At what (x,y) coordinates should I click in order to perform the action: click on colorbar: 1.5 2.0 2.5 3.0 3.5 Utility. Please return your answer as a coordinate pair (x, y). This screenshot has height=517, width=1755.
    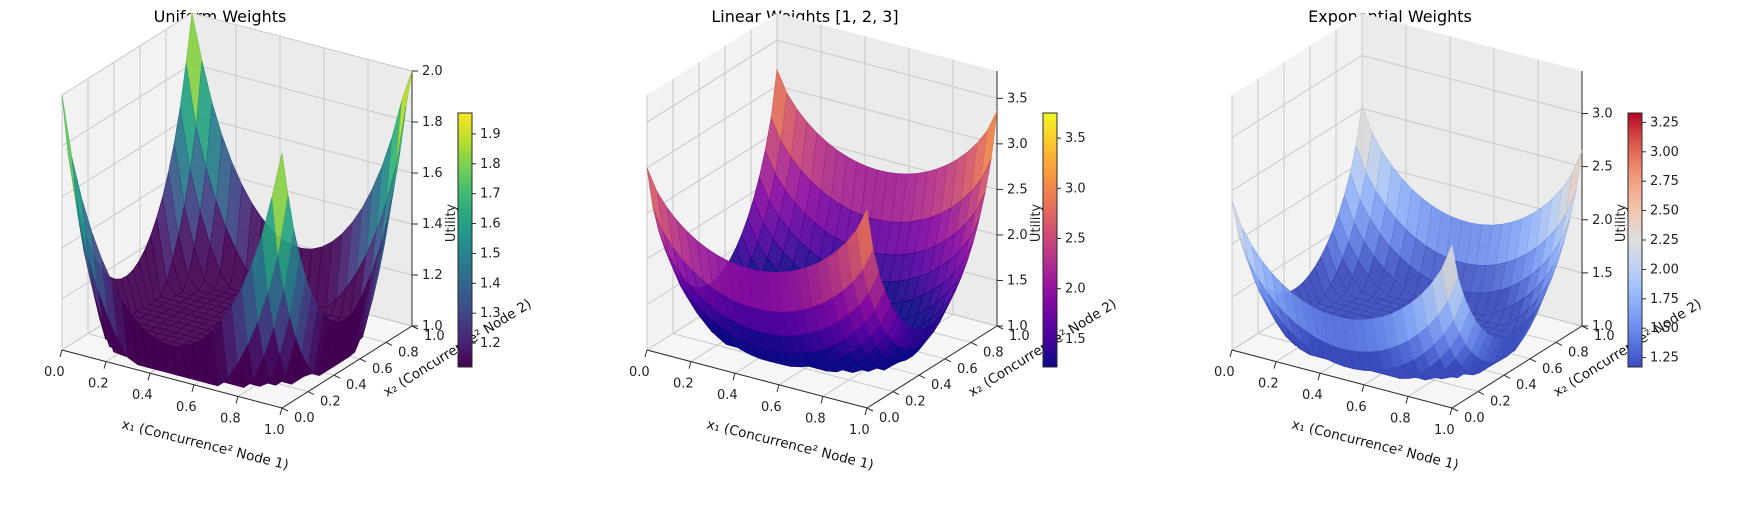
    Looking at the image, I should click on (1057, 240).